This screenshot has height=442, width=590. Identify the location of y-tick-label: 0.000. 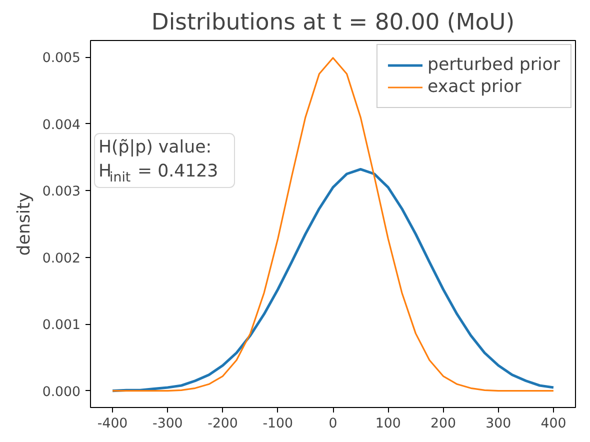
(61, 392).